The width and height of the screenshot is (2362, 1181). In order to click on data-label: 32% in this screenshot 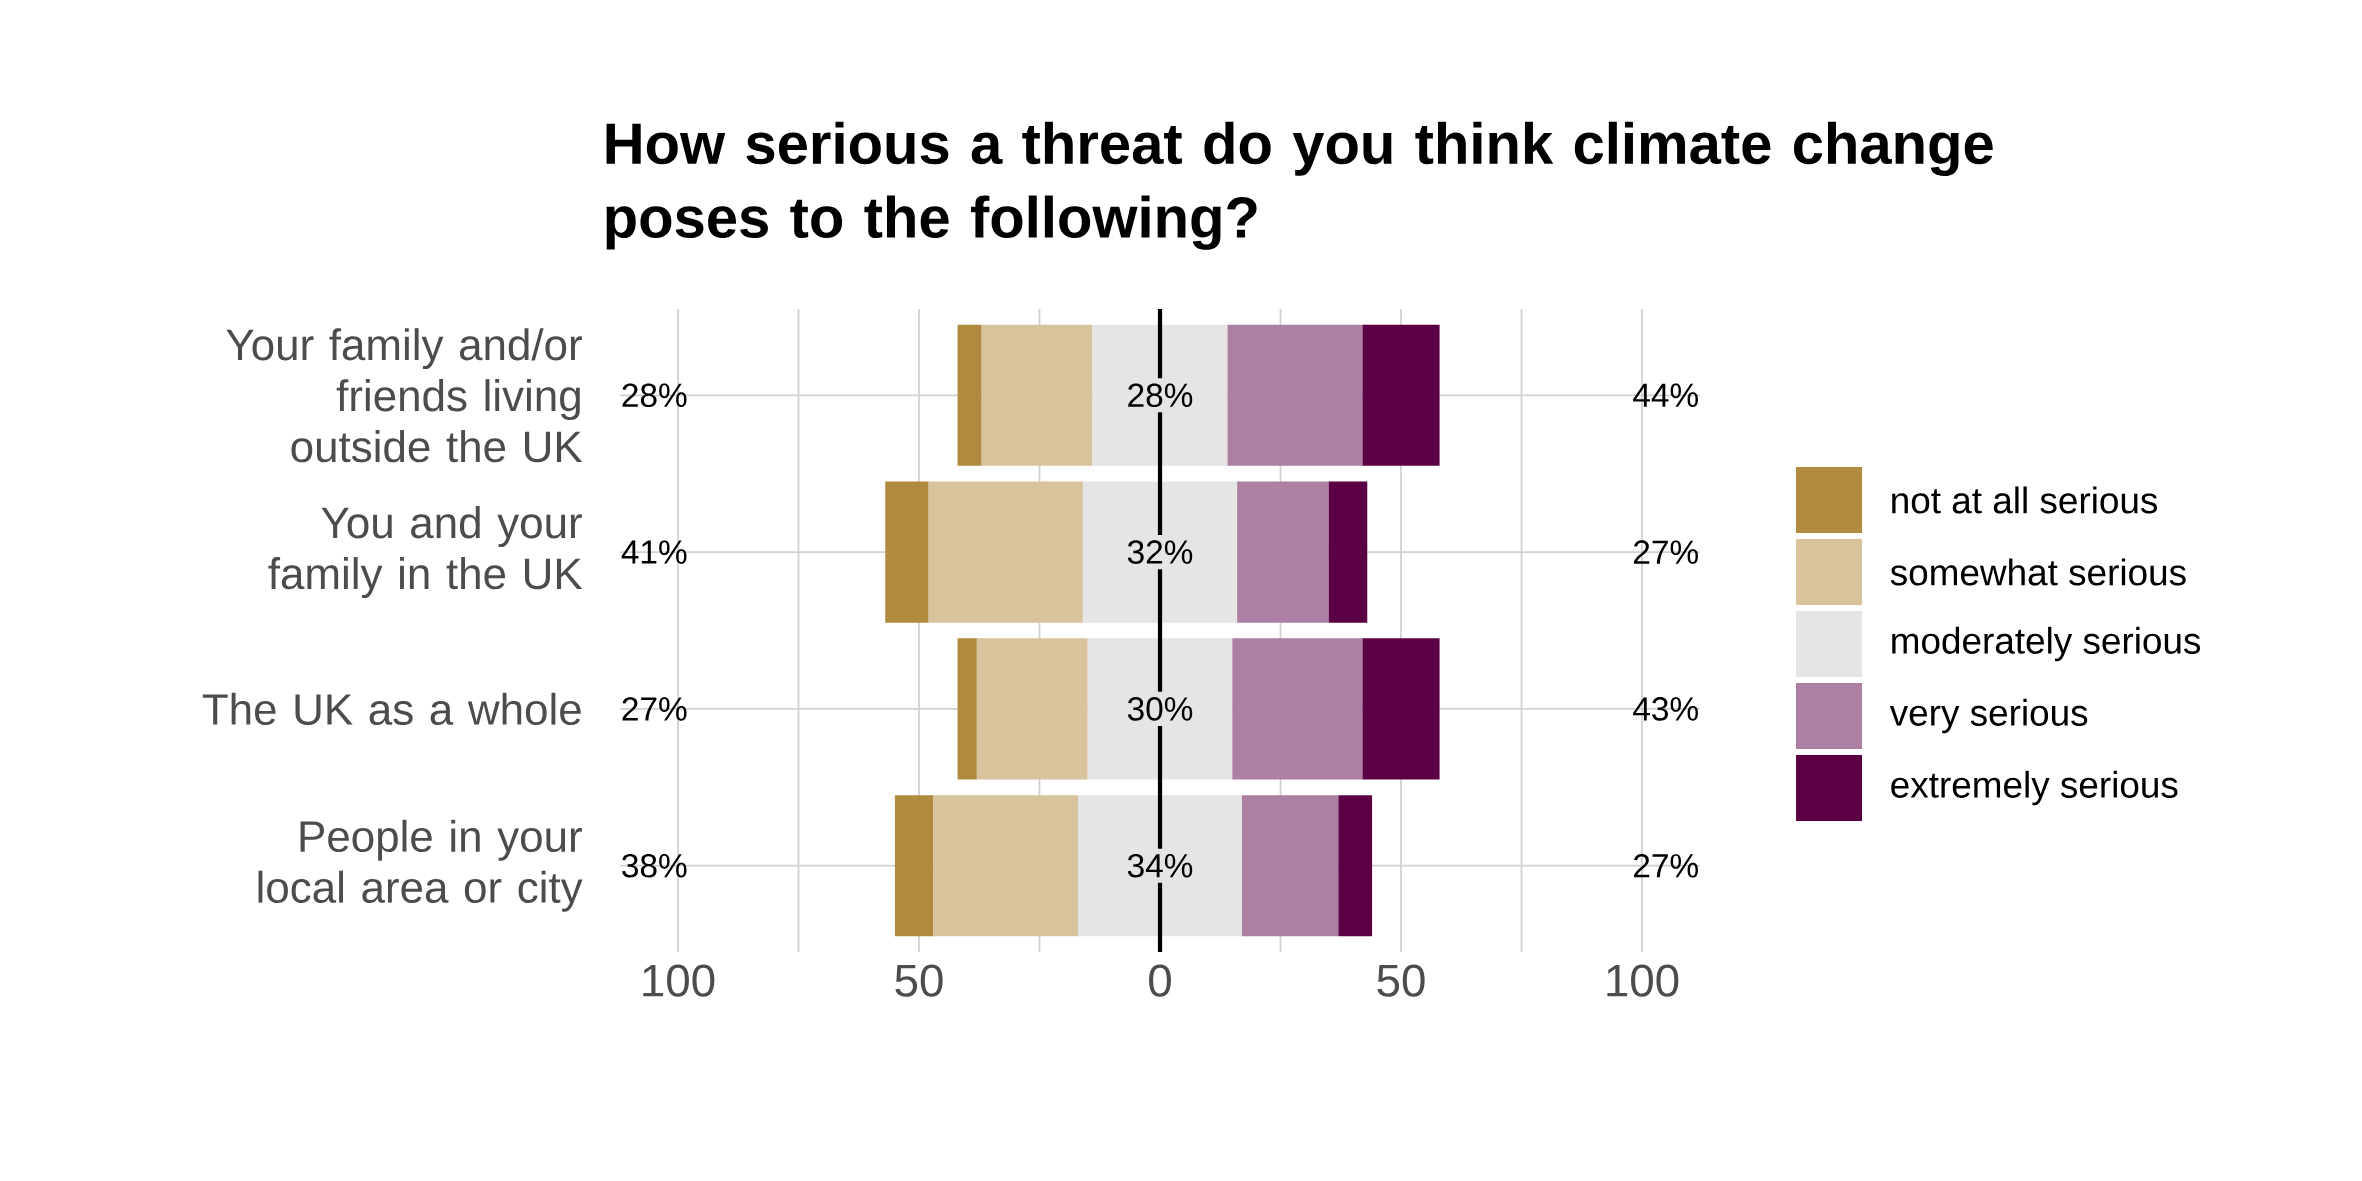, I will do `click(1160, 552)`.